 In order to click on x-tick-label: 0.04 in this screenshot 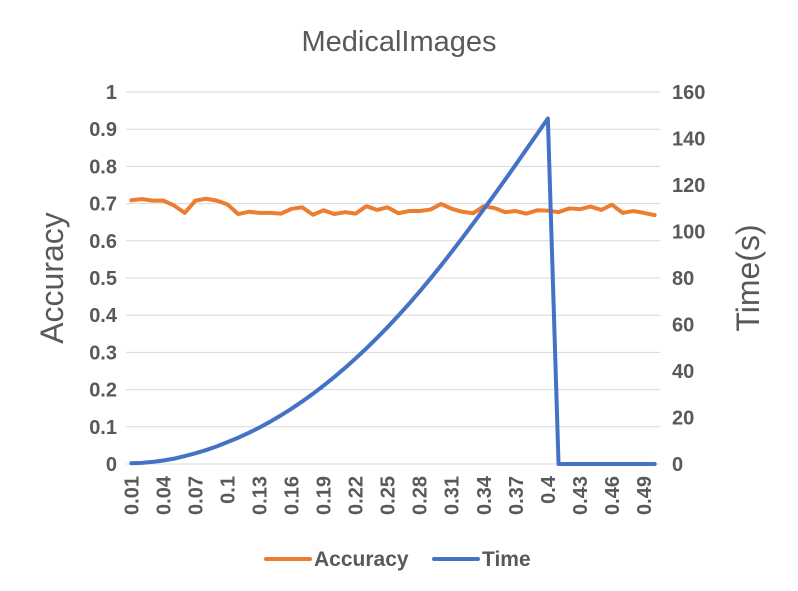, I will do `click(164, 495)`.